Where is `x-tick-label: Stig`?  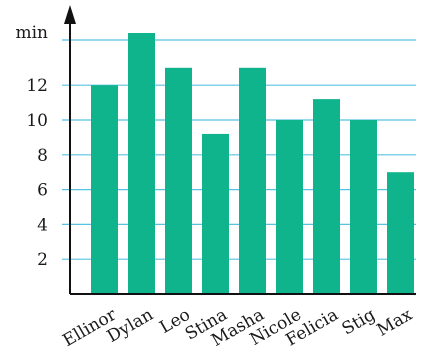
x-tick-label: Stig is located at coordinates (359, 322).